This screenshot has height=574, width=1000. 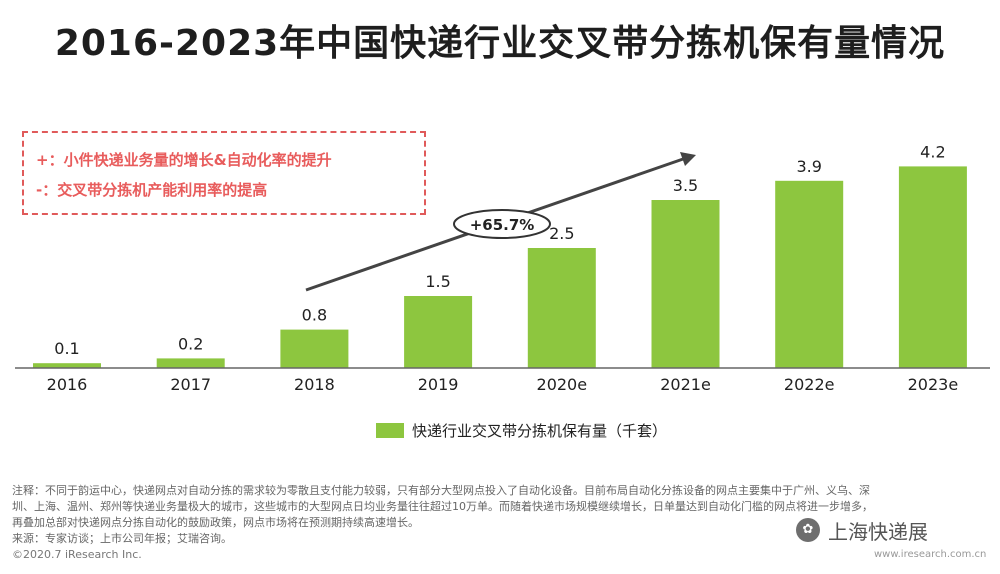 I want to click on bar-2020e, so click(x=561, y=308).